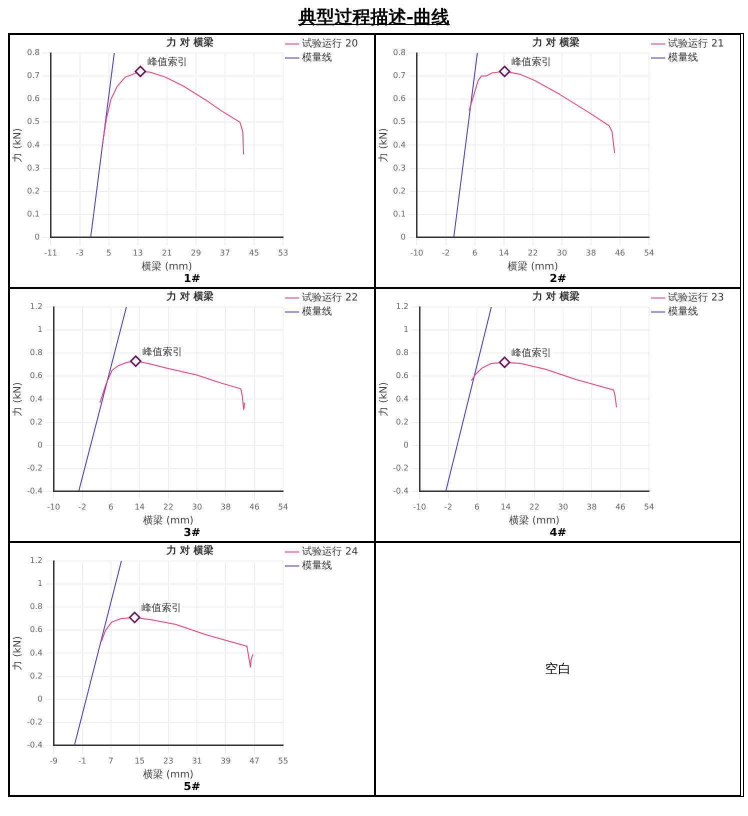 The width and height of the screenshot is (748, 816). Describe the element at coordinates (137, 253) in the screenshot. I see `x-tick-label: 13` at that location.